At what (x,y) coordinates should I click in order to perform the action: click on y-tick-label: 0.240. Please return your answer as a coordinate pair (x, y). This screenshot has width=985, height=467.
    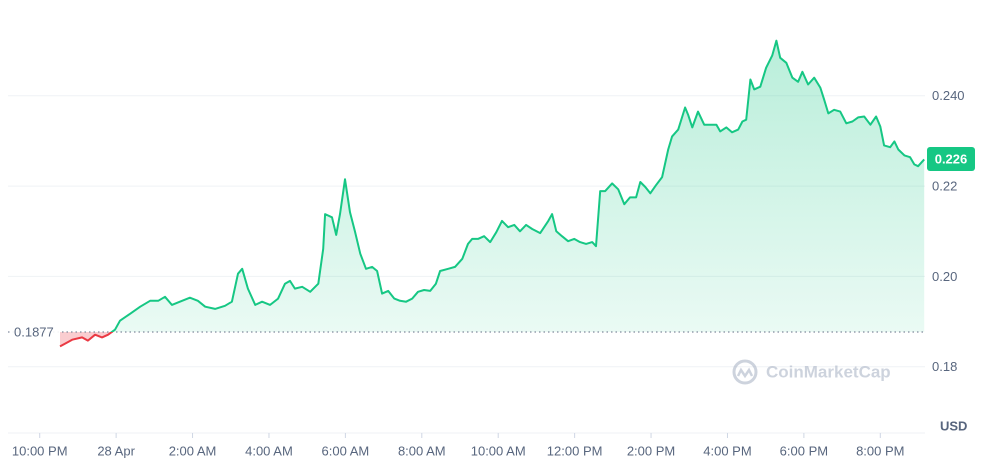
    Looking at the image, I should click on (948, 95).